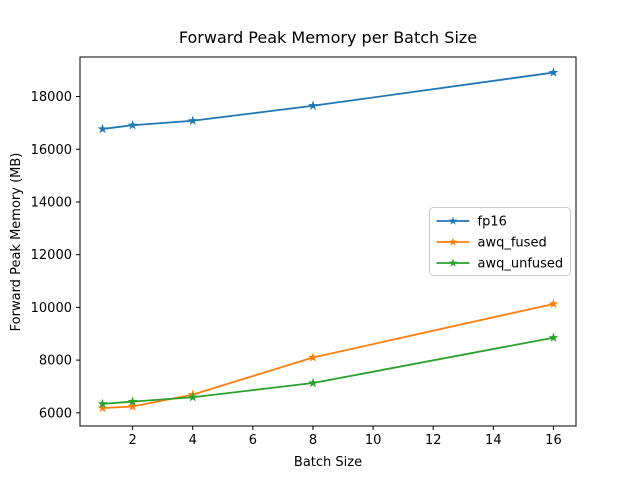 The image size is (640, 480). What do you see at coordinates (492, 222) in the screenshot?
I see `legend-label-fp16: fp16` at bounding box center [492, 222].